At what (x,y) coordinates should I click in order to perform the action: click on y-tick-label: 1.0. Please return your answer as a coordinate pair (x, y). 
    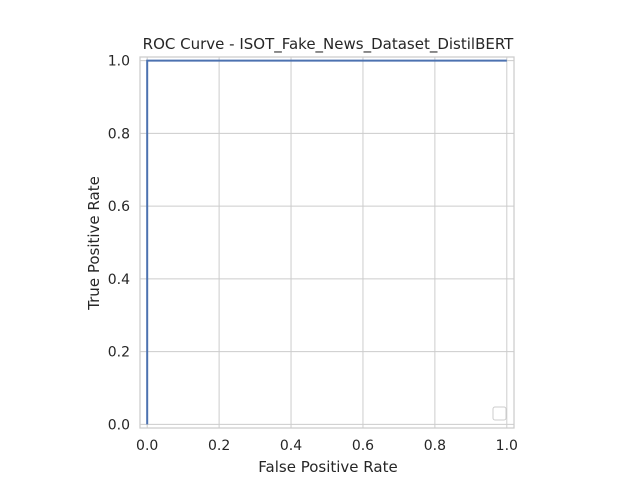
    Looking at the image, I should click on (119, 62).